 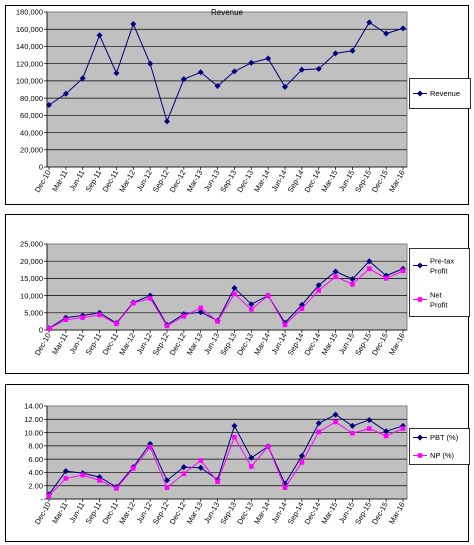 I want to click on y-tick-label: 100,000, so click(x=29, y=81).